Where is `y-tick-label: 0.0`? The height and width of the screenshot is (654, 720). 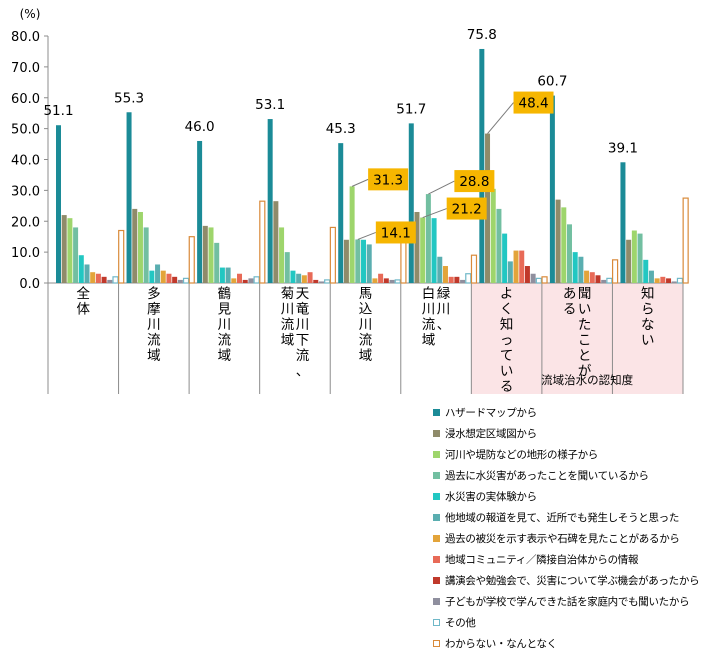
y-tick-label: 0.0 is located at coordinates (29, 284).